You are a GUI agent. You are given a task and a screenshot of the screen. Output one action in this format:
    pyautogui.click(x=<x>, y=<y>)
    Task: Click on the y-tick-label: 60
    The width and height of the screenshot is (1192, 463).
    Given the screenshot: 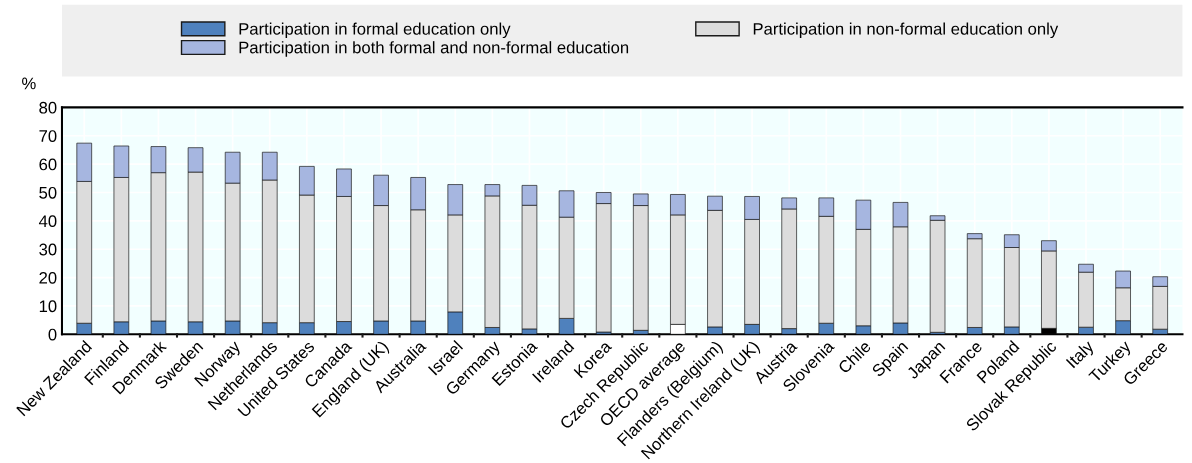 What is the action you would take?
    pyautogui.click(x=48, y=164)
    